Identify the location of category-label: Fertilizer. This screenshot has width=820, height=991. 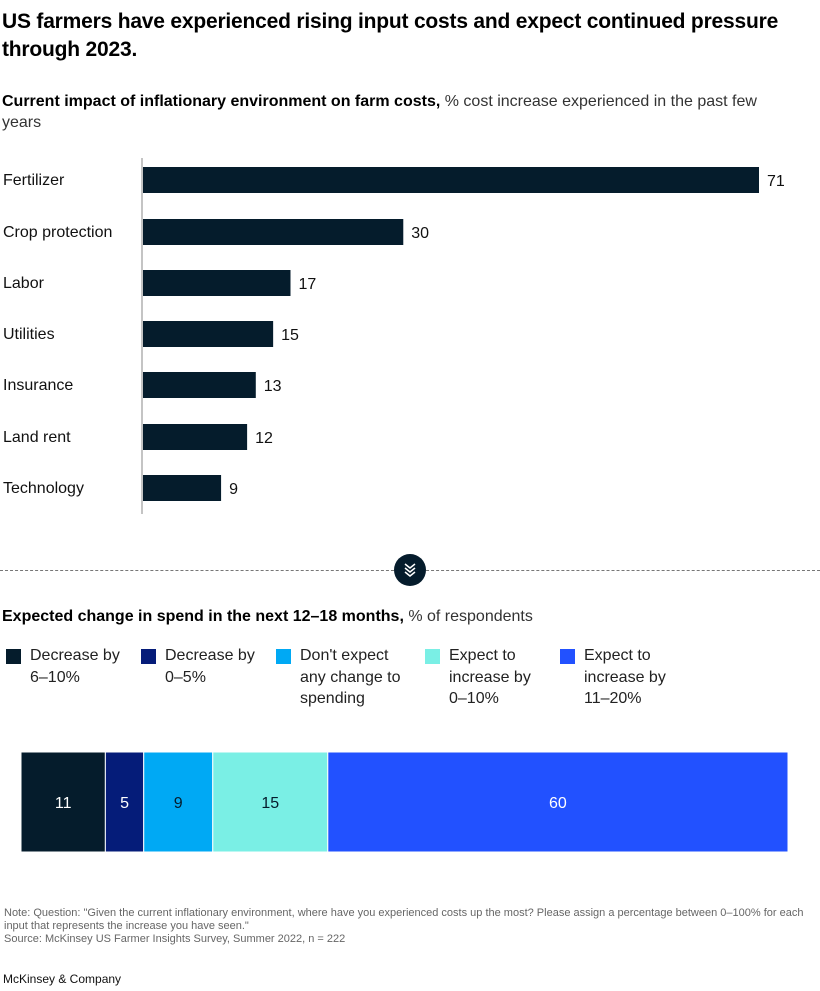
(34, 180).